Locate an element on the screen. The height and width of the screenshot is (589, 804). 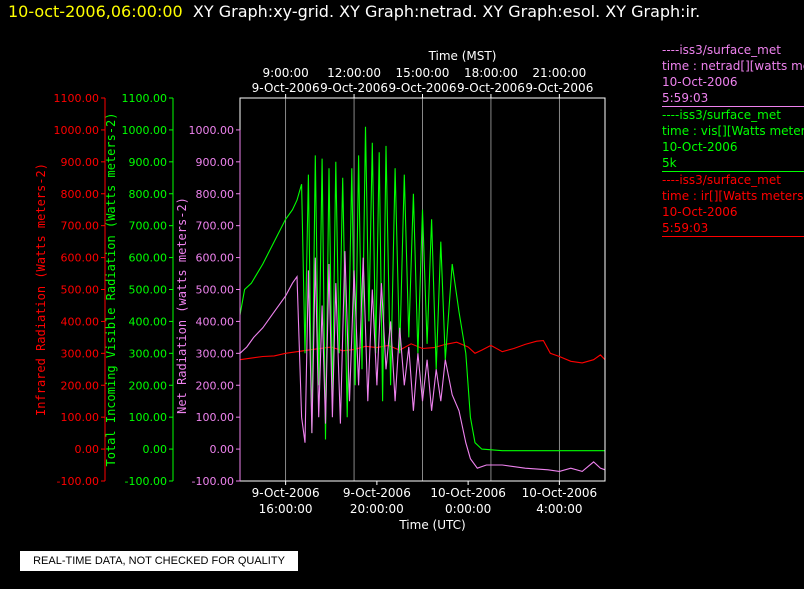
y-axis-0-label-12: 1100.00 is located at coordinates (77, 98).